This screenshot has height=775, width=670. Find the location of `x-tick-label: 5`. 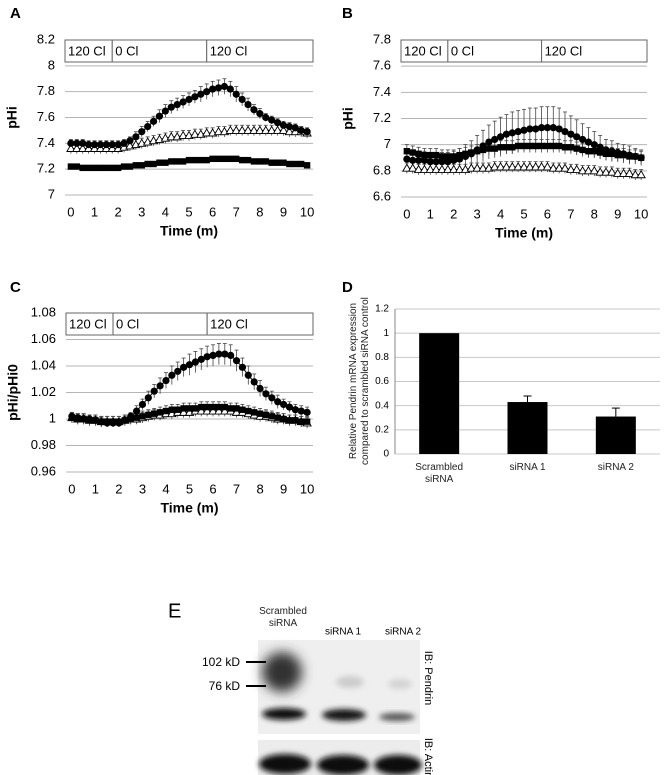

x-tick-label: 5 is located at coordinates (189, 488).